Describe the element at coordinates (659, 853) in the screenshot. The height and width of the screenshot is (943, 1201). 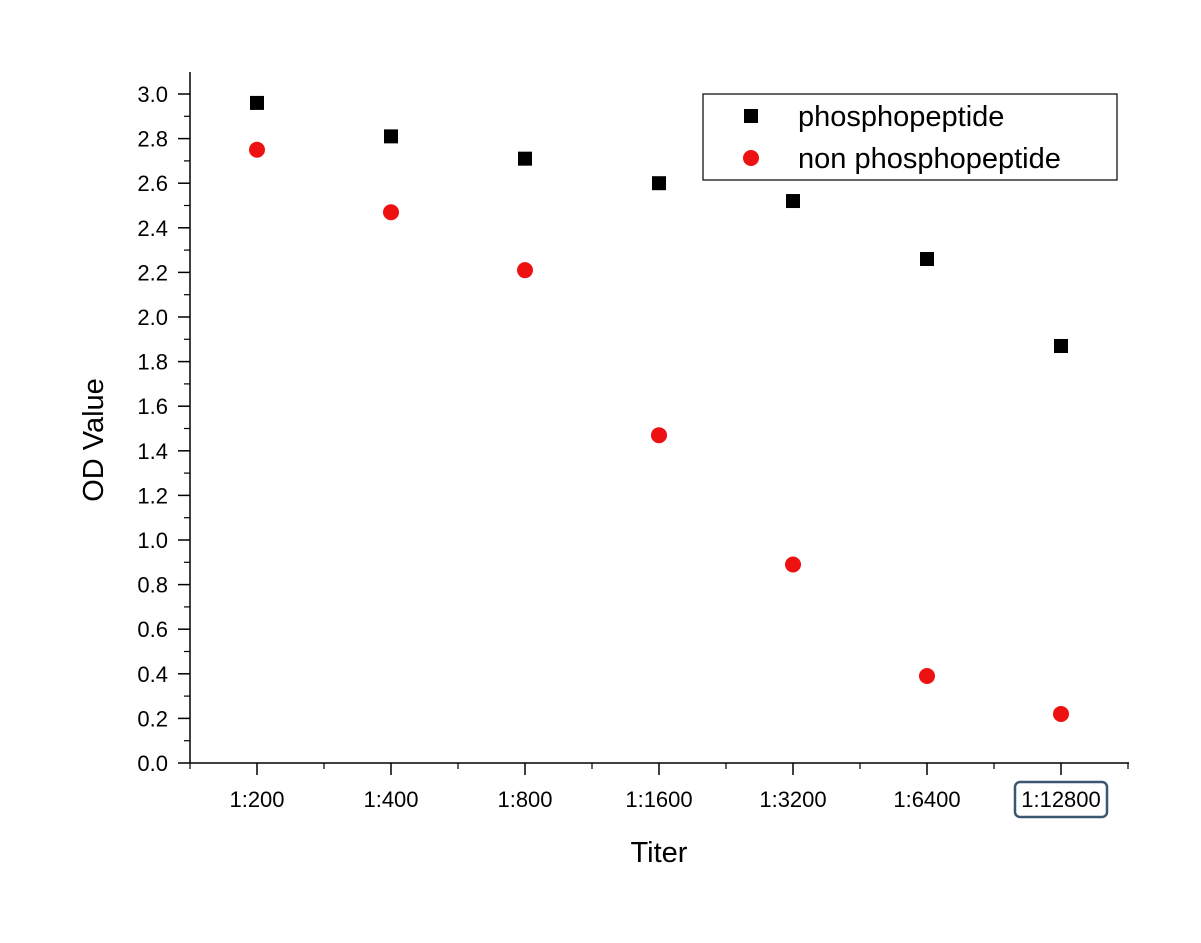
I see `x-axis-title: Titer` at that location.